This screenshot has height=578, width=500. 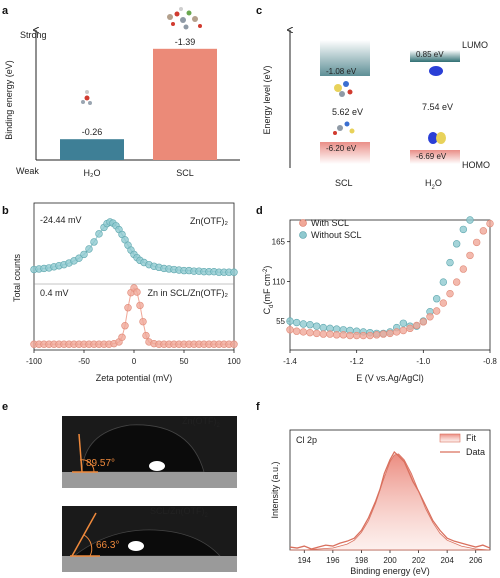 What do you see at coordinates (184, 361) in the screenshot?
I see `panel-b-xtick-label: 50` at bounding box center [184, 361].